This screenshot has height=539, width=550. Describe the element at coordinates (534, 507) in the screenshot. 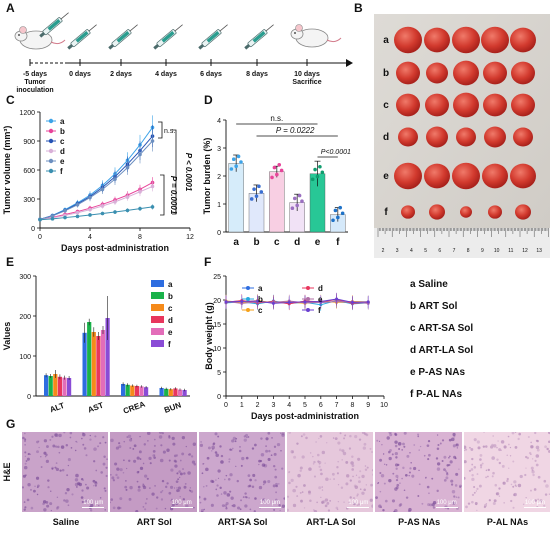

I see `scale-bar-line` at that location.